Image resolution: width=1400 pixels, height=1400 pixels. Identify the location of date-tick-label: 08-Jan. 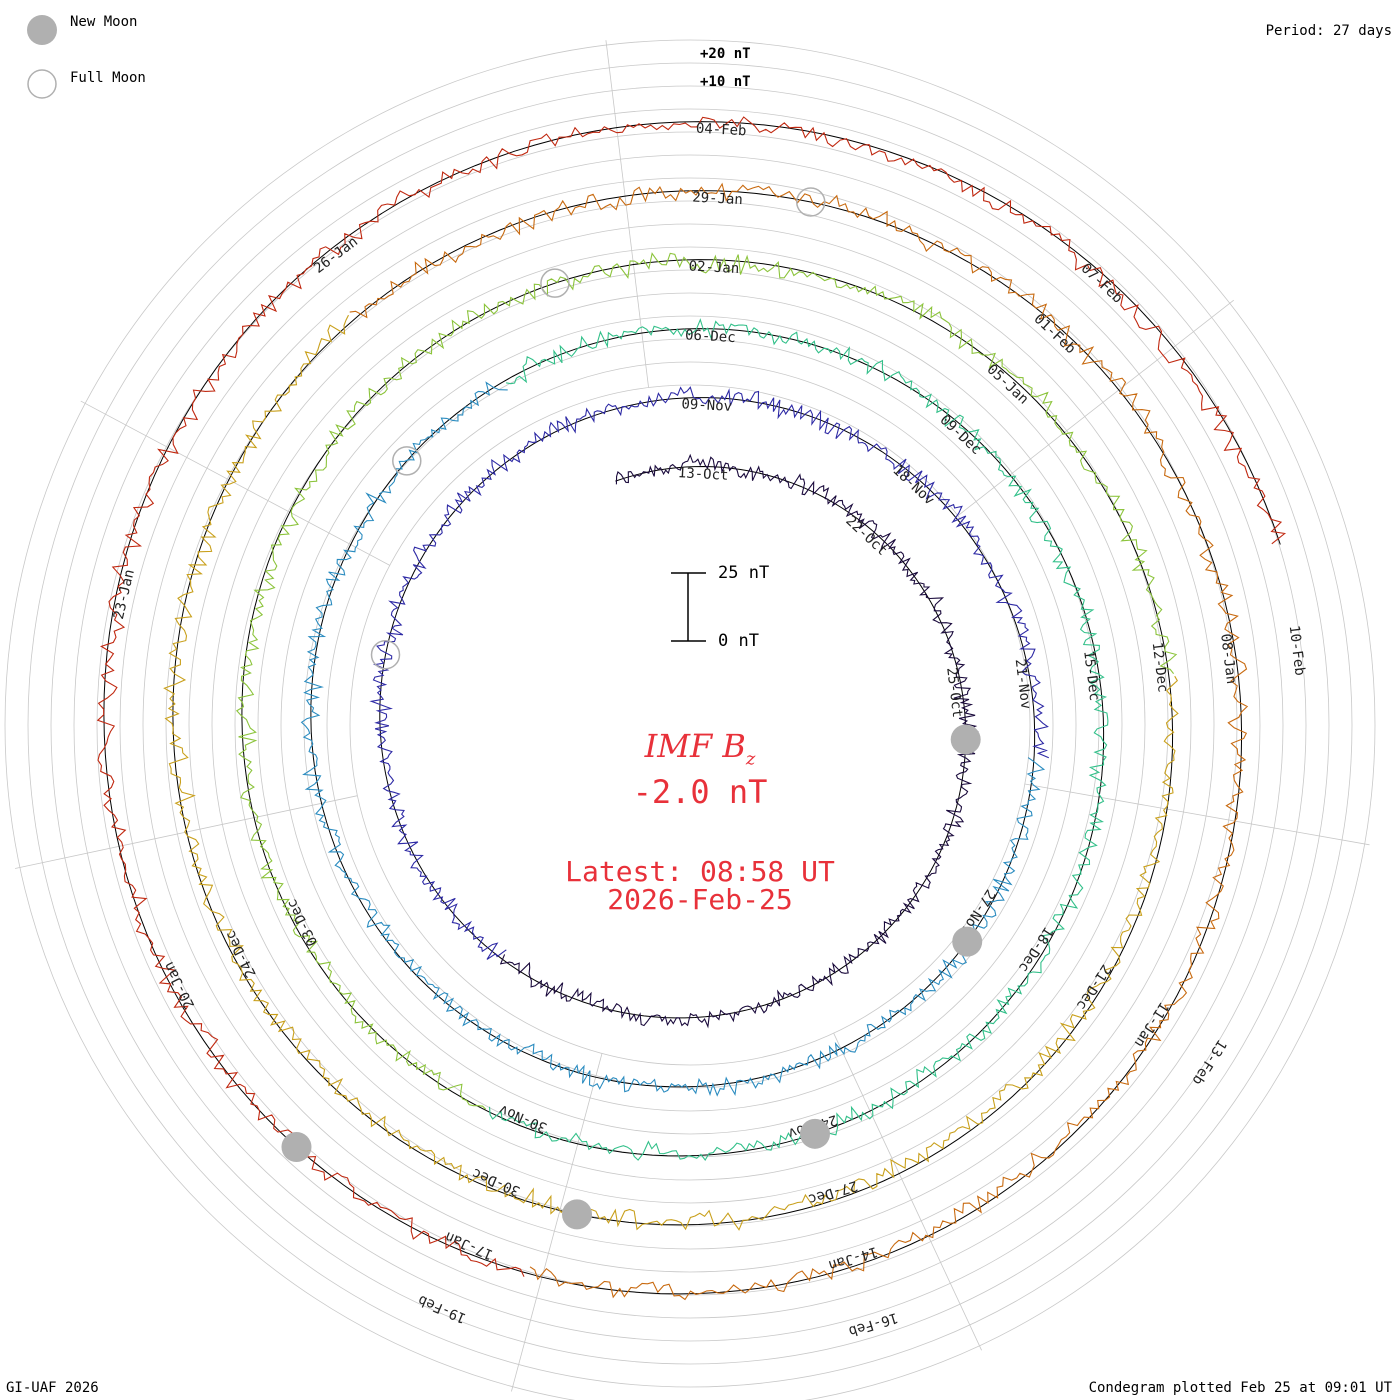
(1228, 659).